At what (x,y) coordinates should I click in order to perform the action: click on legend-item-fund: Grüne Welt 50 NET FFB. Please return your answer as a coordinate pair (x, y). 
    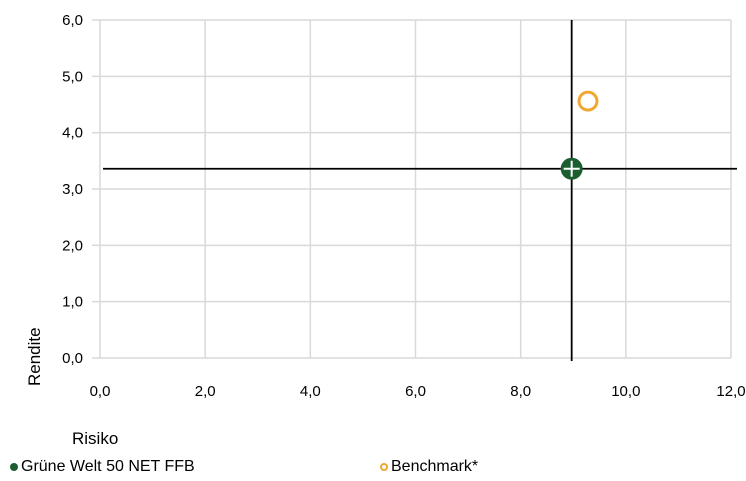
    Looking at the image, I should click on (102, 467).